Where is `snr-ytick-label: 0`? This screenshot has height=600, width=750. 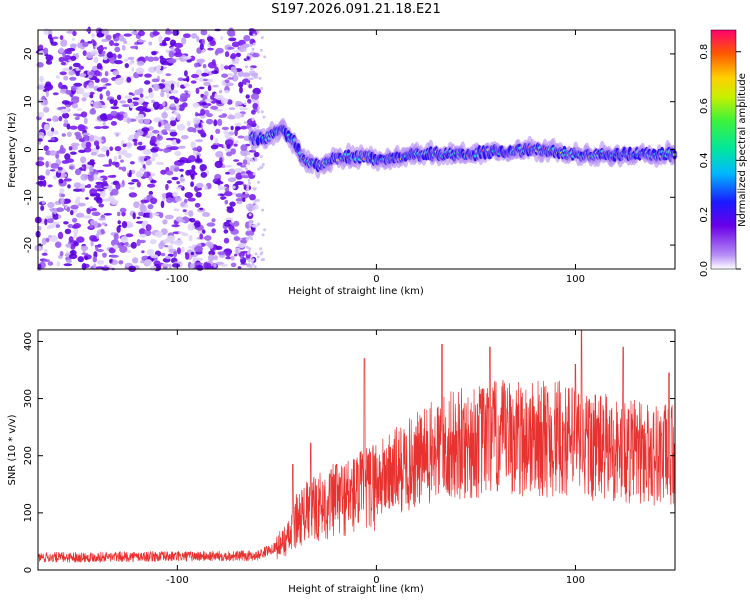
snr-ytick-label: 0 is located at coordinates (28, 570).